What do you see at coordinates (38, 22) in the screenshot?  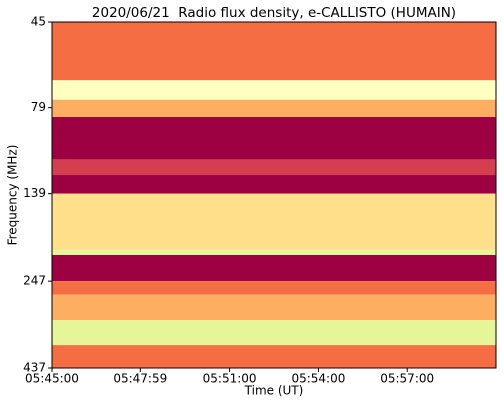 I see `y-tick-label: 45` at bounding box center [38, 22].